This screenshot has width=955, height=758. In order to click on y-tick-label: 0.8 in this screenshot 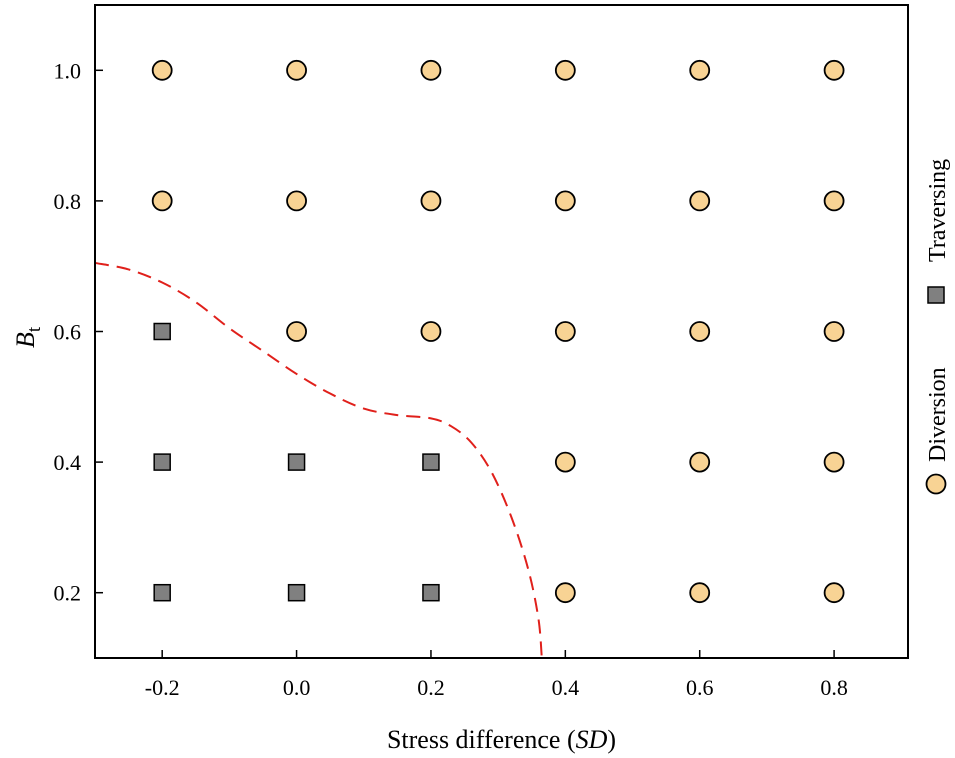, I will do `click(68, 201)`.